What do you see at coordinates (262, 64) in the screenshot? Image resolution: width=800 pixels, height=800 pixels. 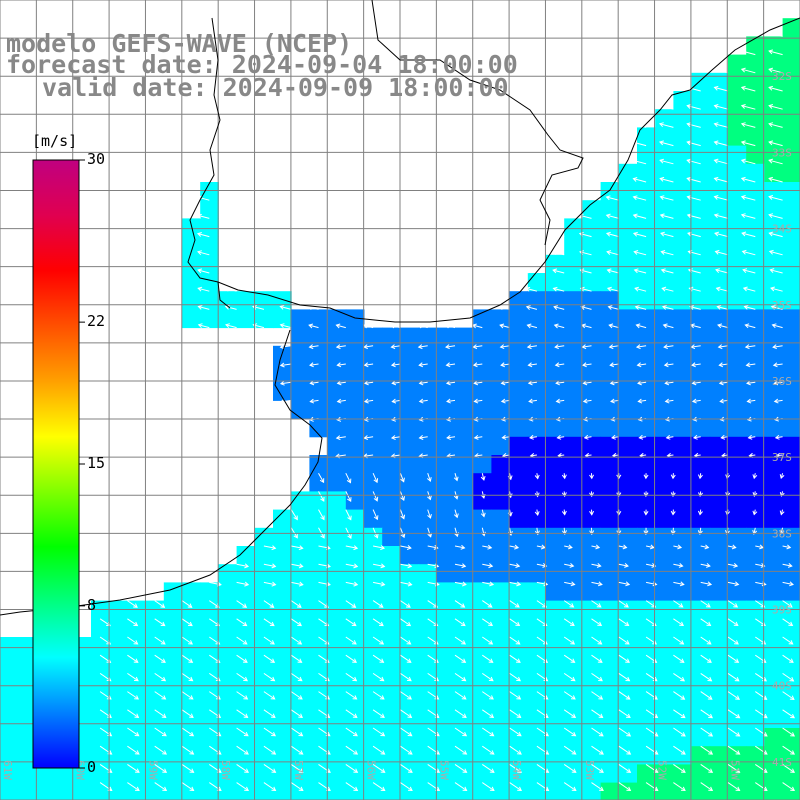 I see `forecast-date: forecast date: 2024-09-04 18:00:00` at bounding box center [262, 64].